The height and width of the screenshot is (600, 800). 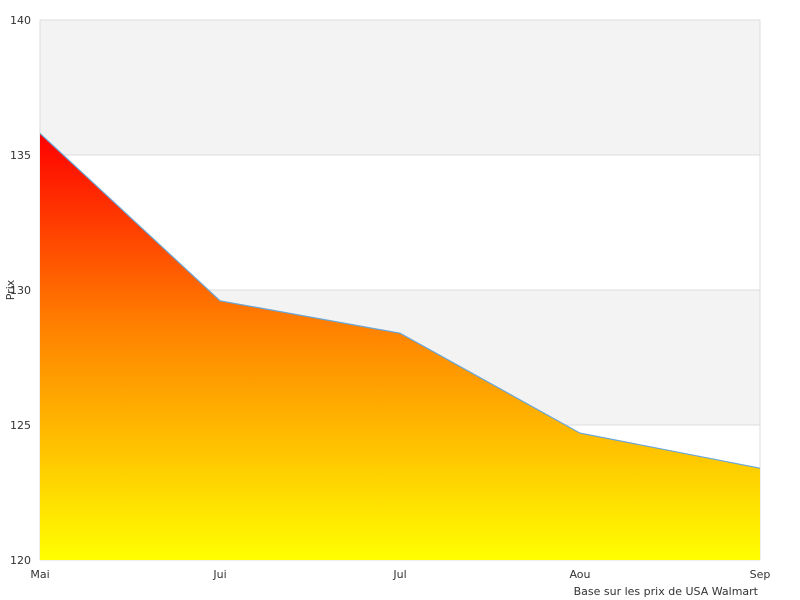 What do you see at coordinates (219, 574) in the screenshot?
I see `x-tick-label: Jui` at bounding box center [219, 574].